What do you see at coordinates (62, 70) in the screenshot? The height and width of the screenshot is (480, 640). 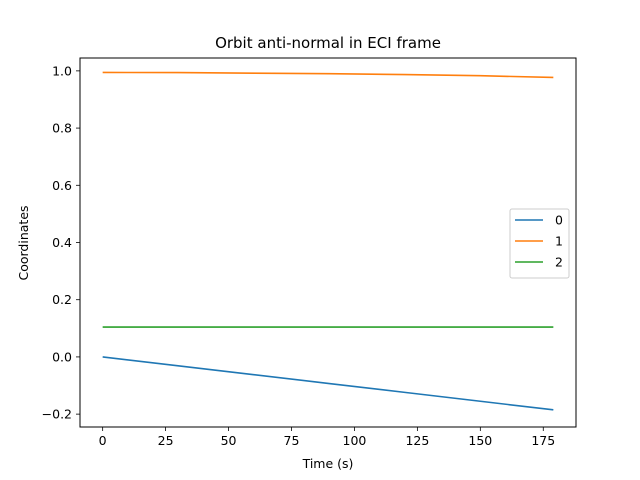 I see `y-tick-label: 1.0` at bounding box center [62, 70].